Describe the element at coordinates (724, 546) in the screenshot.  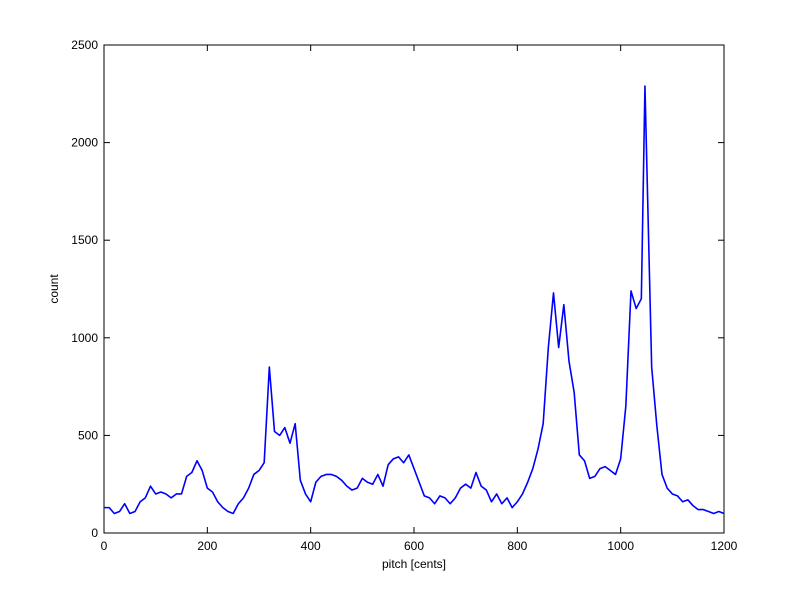
I see `x-tick-label: 1200` at that location.